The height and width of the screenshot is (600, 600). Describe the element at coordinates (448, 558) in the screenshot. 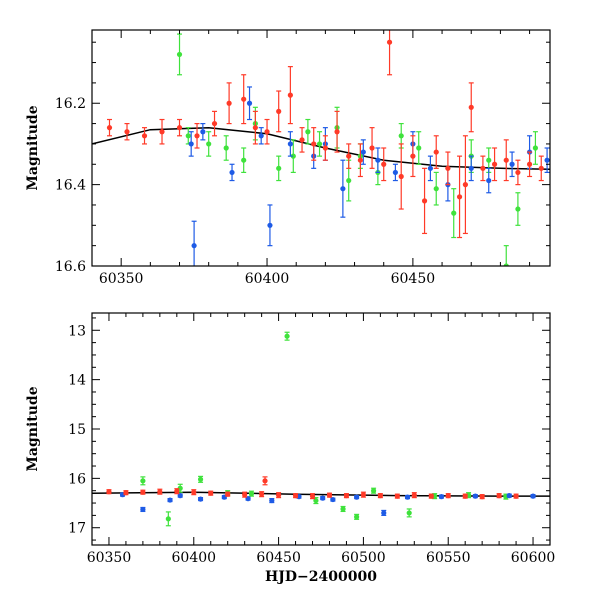

I see `x-tick-label: 60550` at that location.